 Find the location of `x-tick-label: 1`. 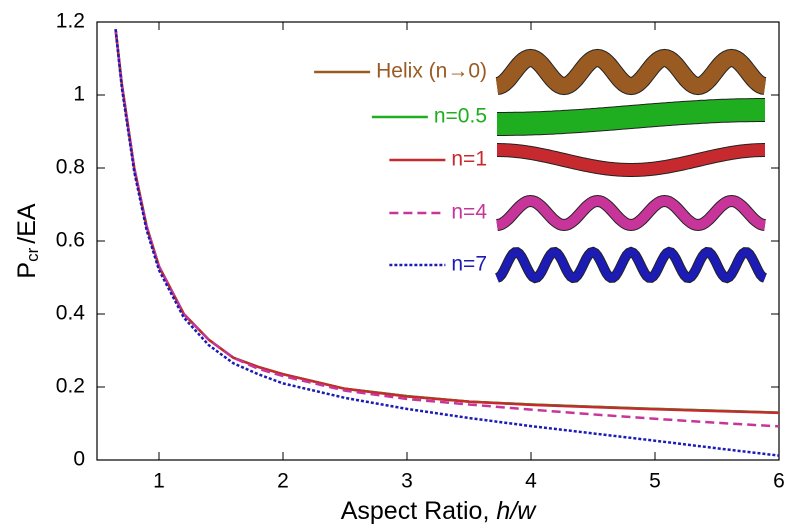

x-tick-label: 1 is located at coordinates (159, 481).